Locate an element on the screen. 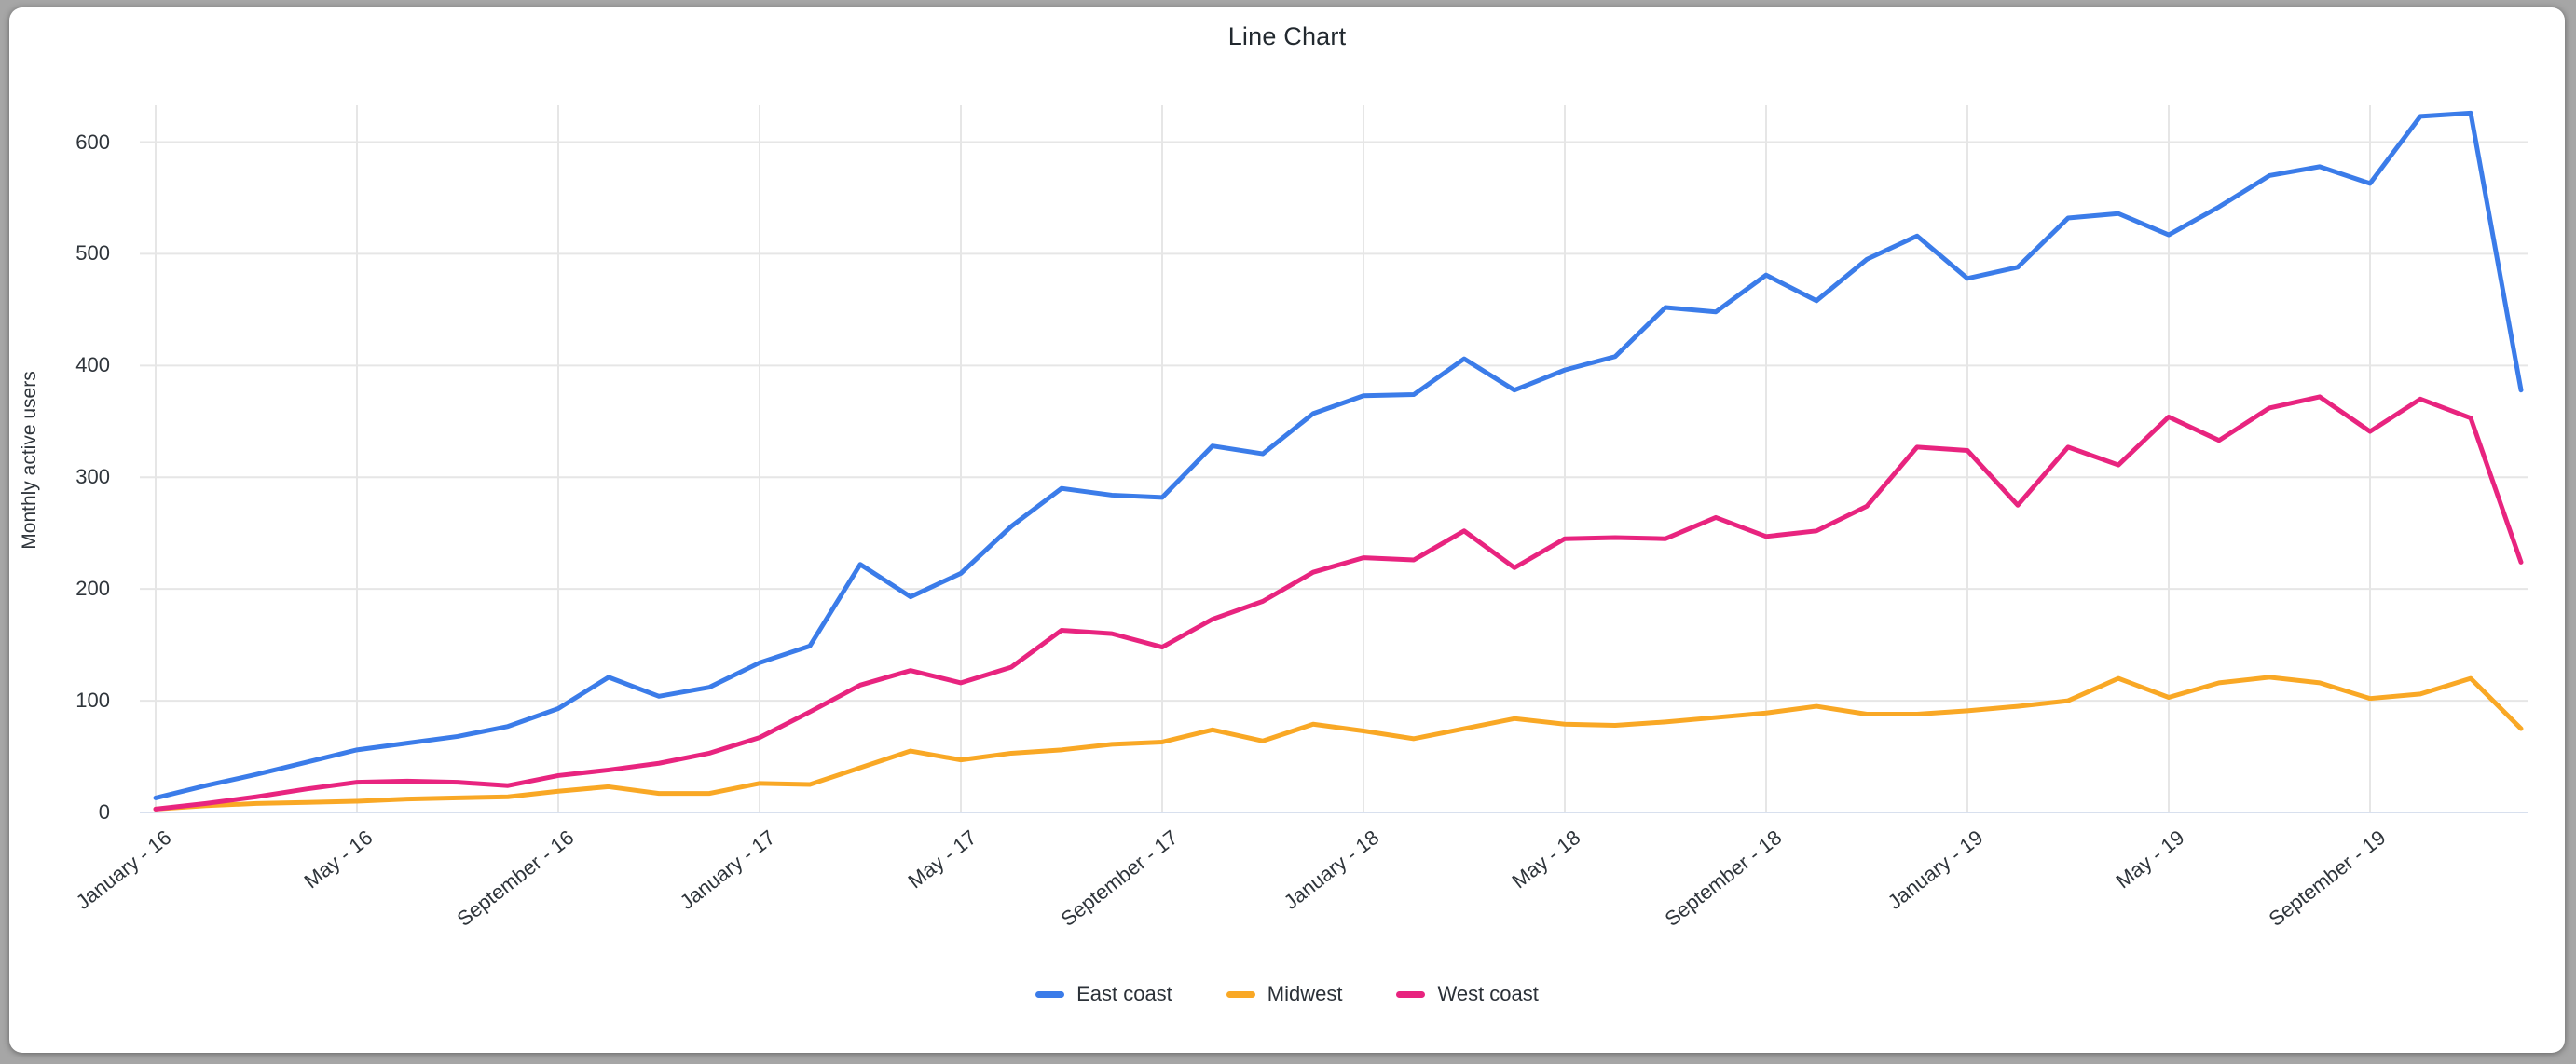  y-tick-label-200: 200 is located at coordinates (92, 589).